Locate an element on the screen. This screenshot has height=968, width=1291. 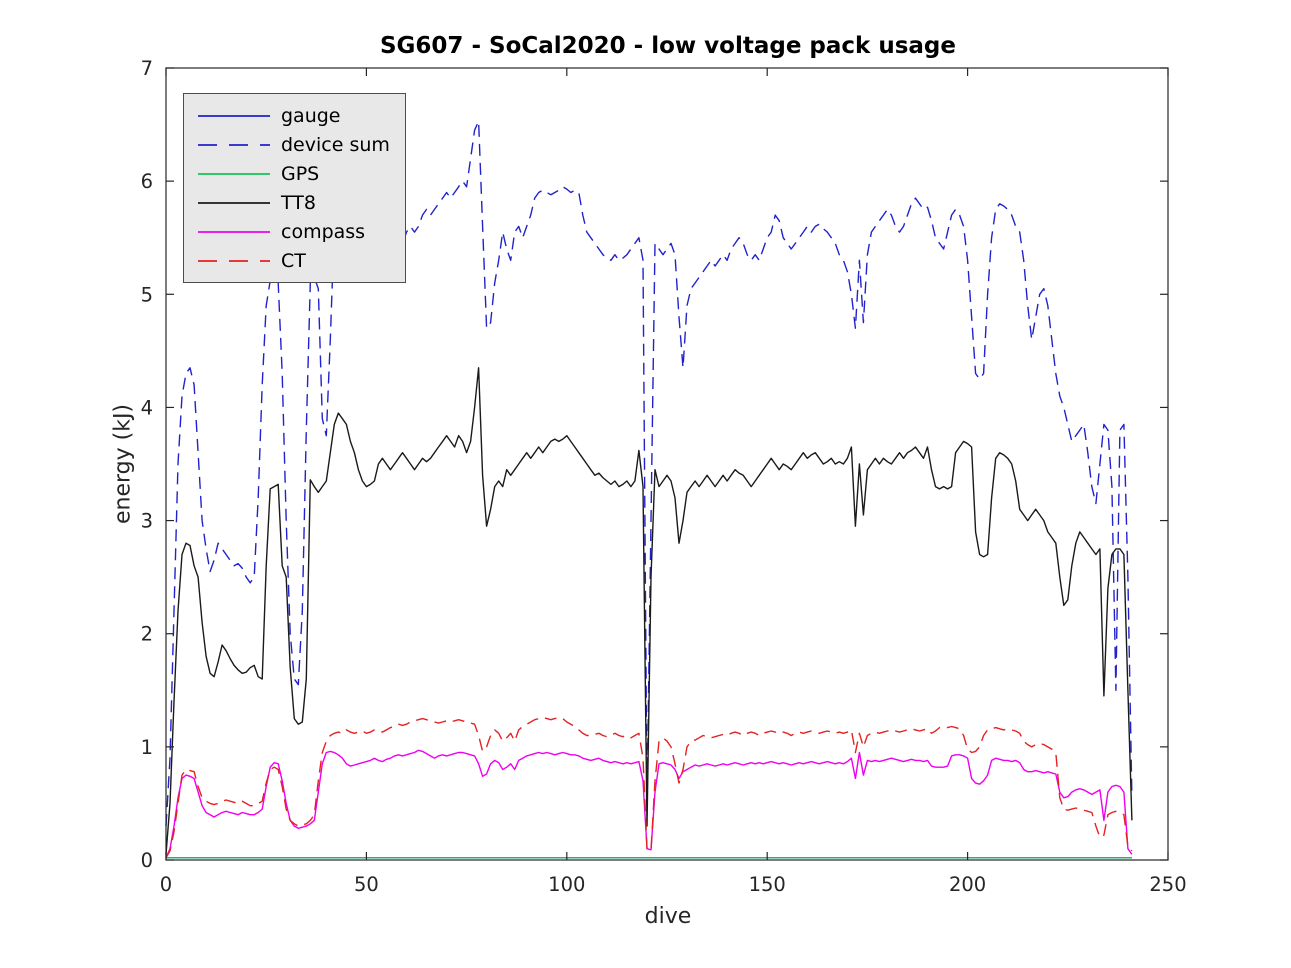
y-axis-label: energy (kJ) is located at coordinates (123, 464).